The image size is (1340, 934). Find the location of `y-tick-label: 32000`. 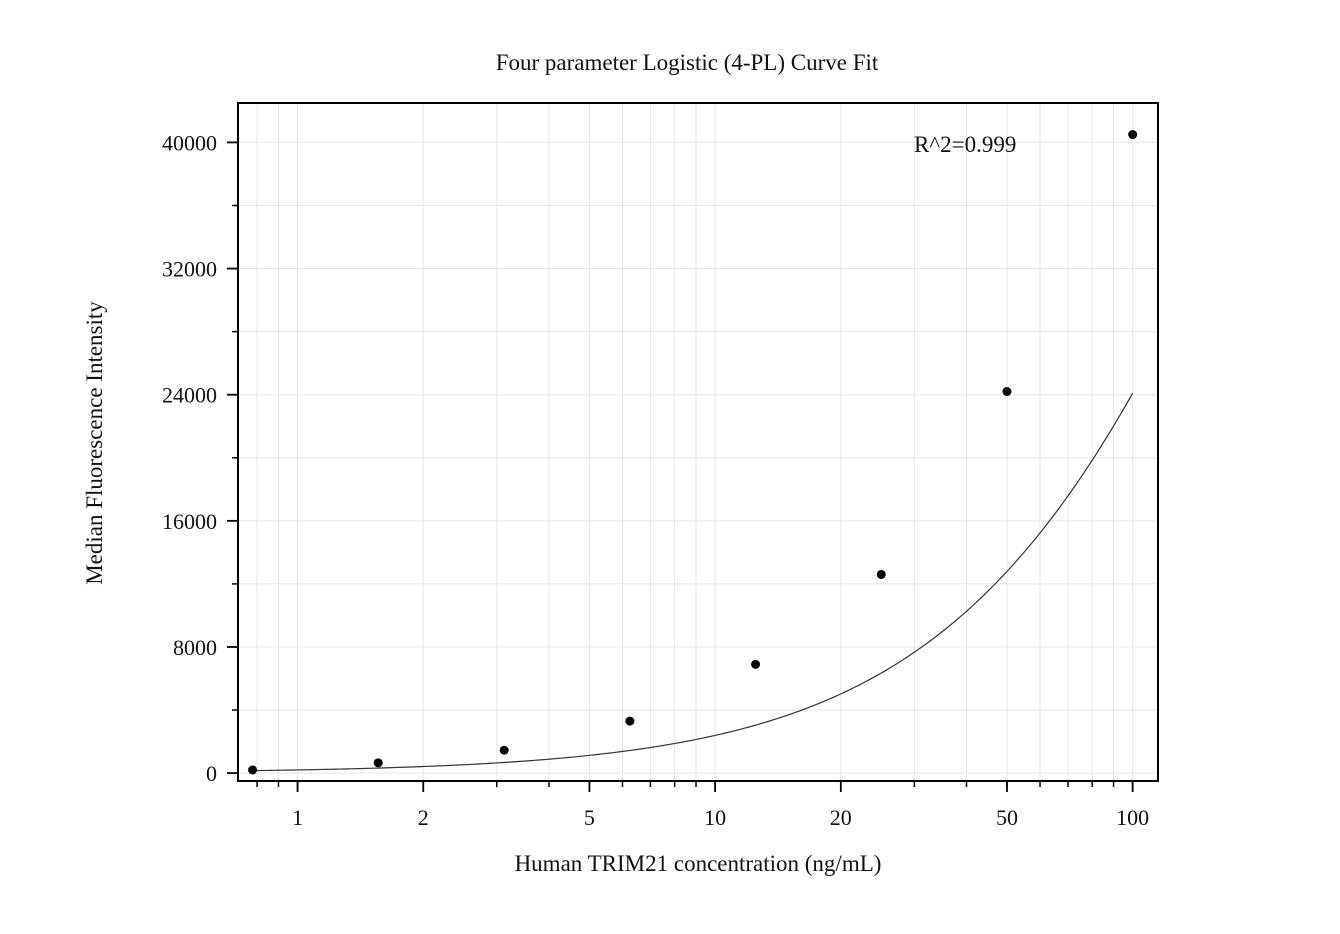

y-tick-label: 32000 is located at coordinates (189, 269).